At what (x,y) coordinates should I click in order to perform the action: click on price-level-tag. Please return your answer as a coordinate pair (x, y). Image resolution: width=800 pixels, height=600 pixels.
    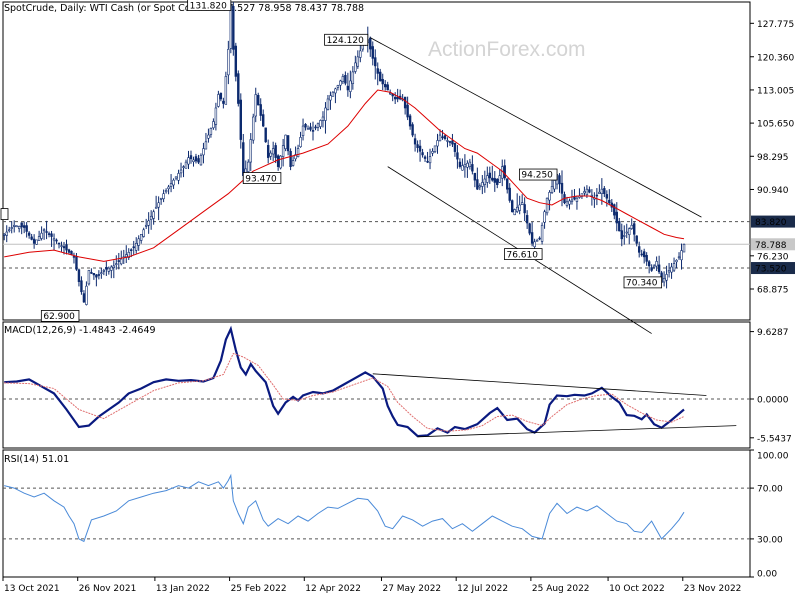
    Looking at the image, I should click on (773, 268).